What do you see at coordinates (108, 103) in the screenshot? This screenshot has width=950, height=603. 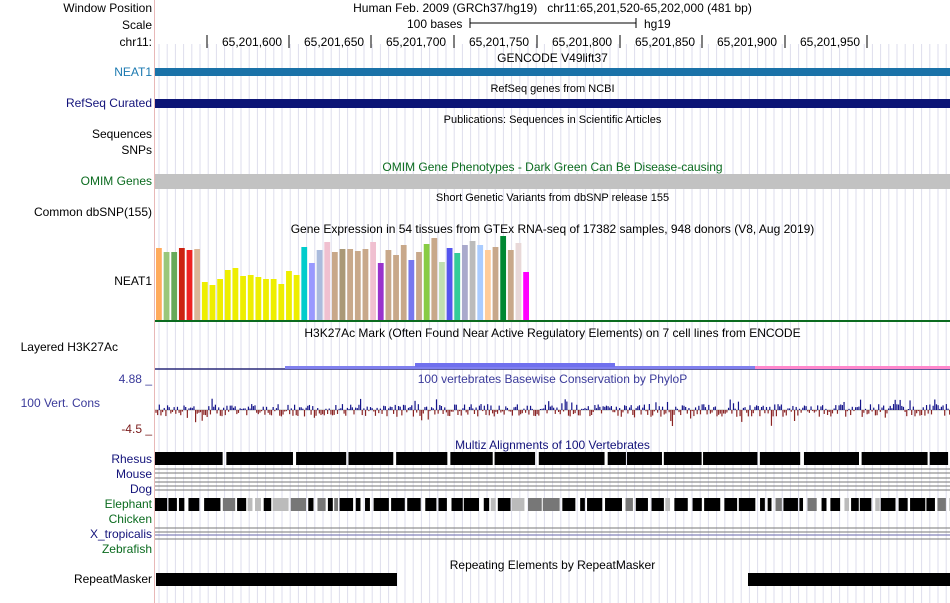 I see `refseq-track-label: RefSeq Curated` at bounding box center [108, 103].